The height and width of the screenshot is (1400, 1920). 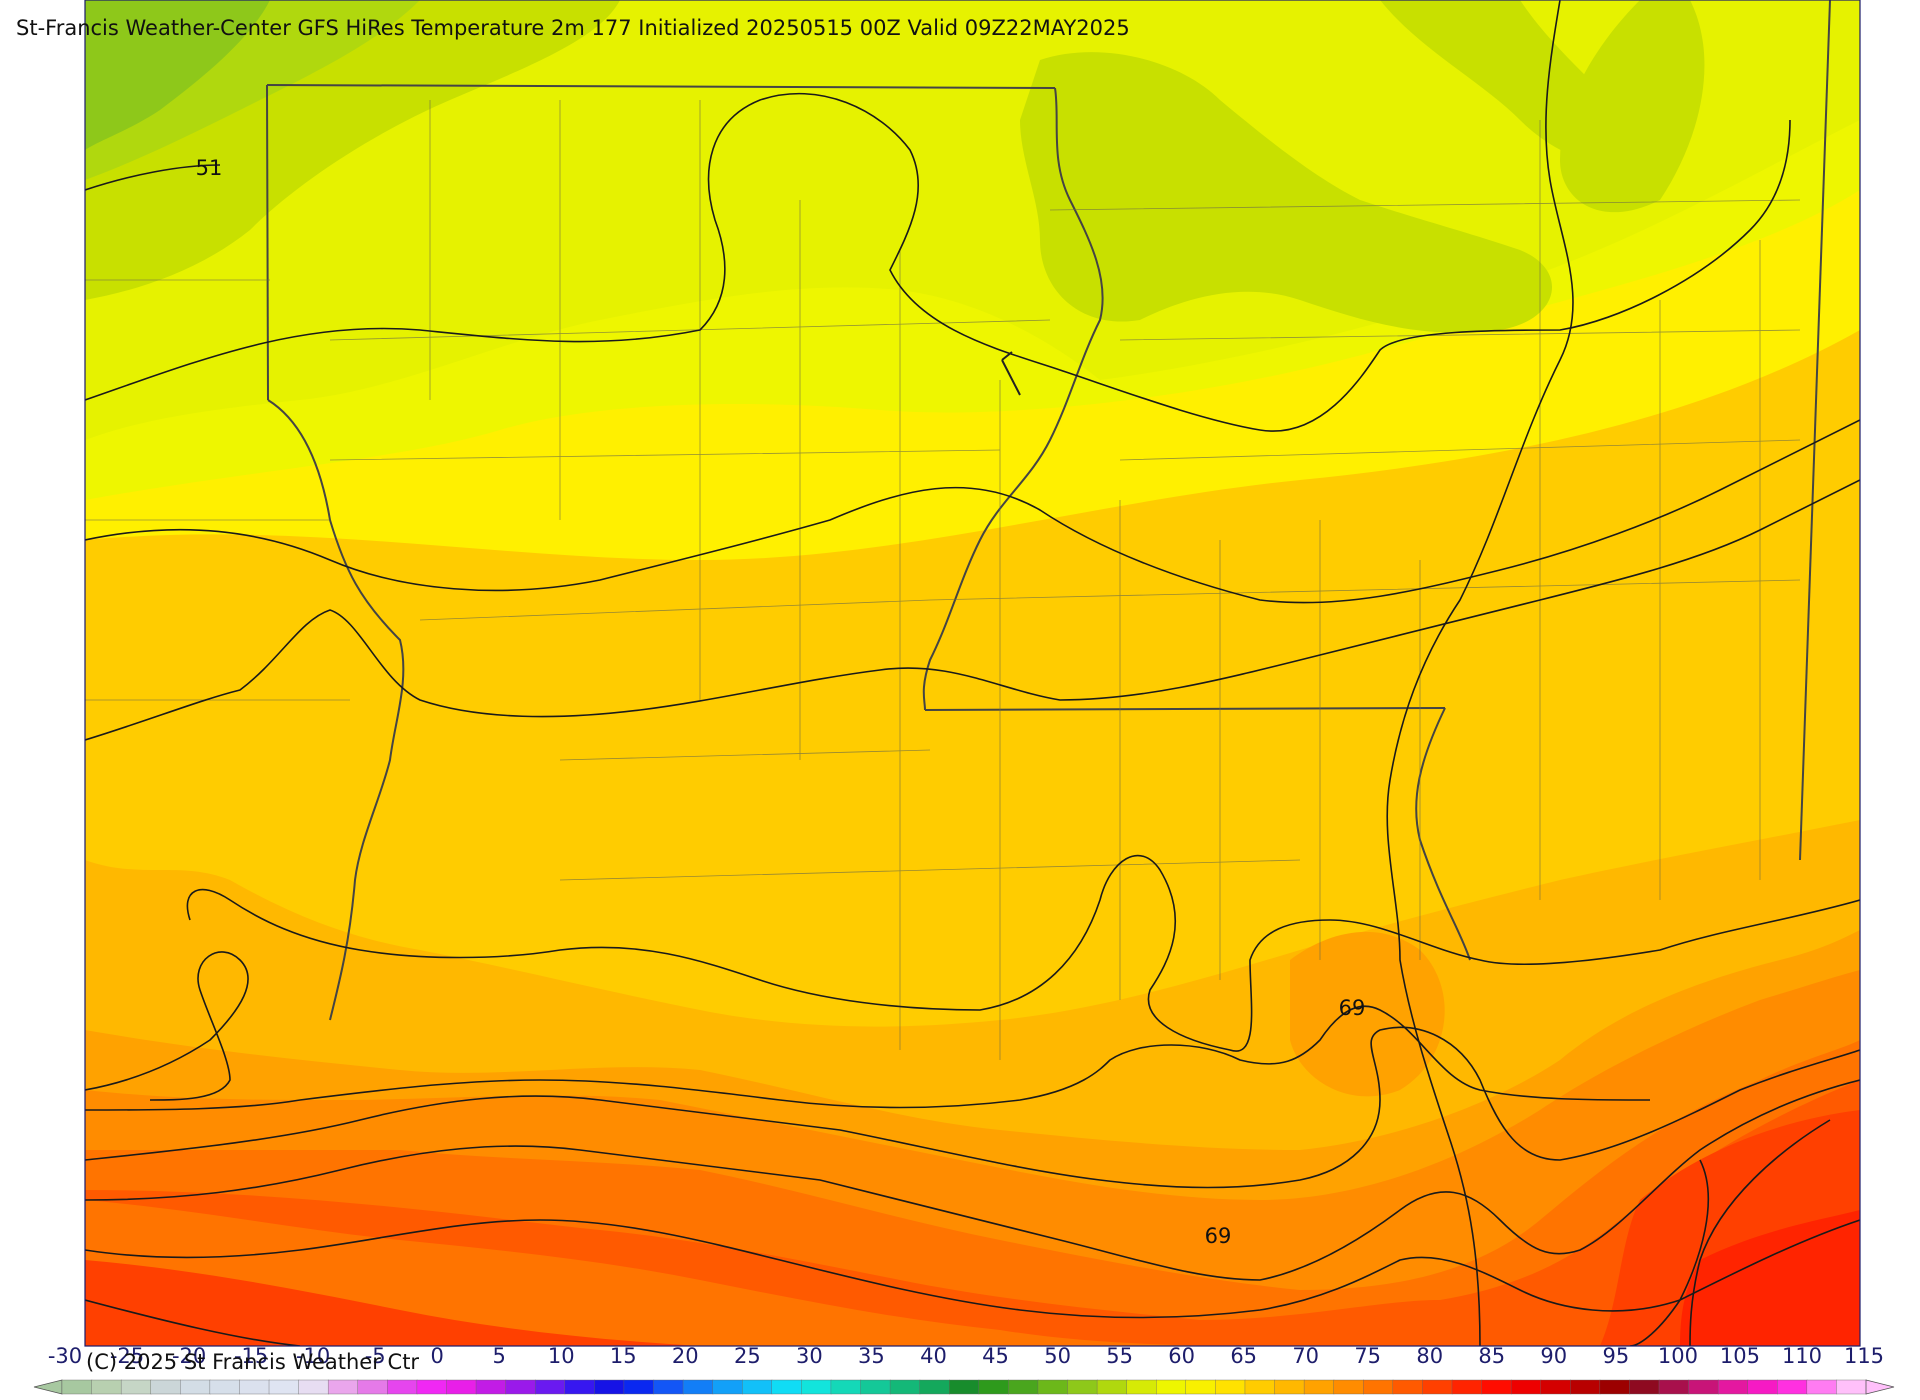 I want to click on colorbar-tick-label: 70, so click(x=1306, y=1356).